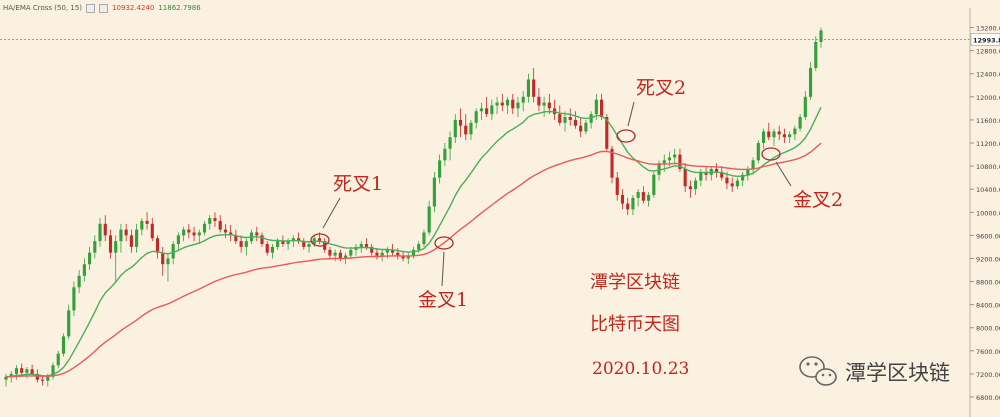 This screenshot has height=417, width=1000. Describe the element at coordinates (179, 8) in the screenshot. I see `indicator-value-2: 11862.7986` at that location.